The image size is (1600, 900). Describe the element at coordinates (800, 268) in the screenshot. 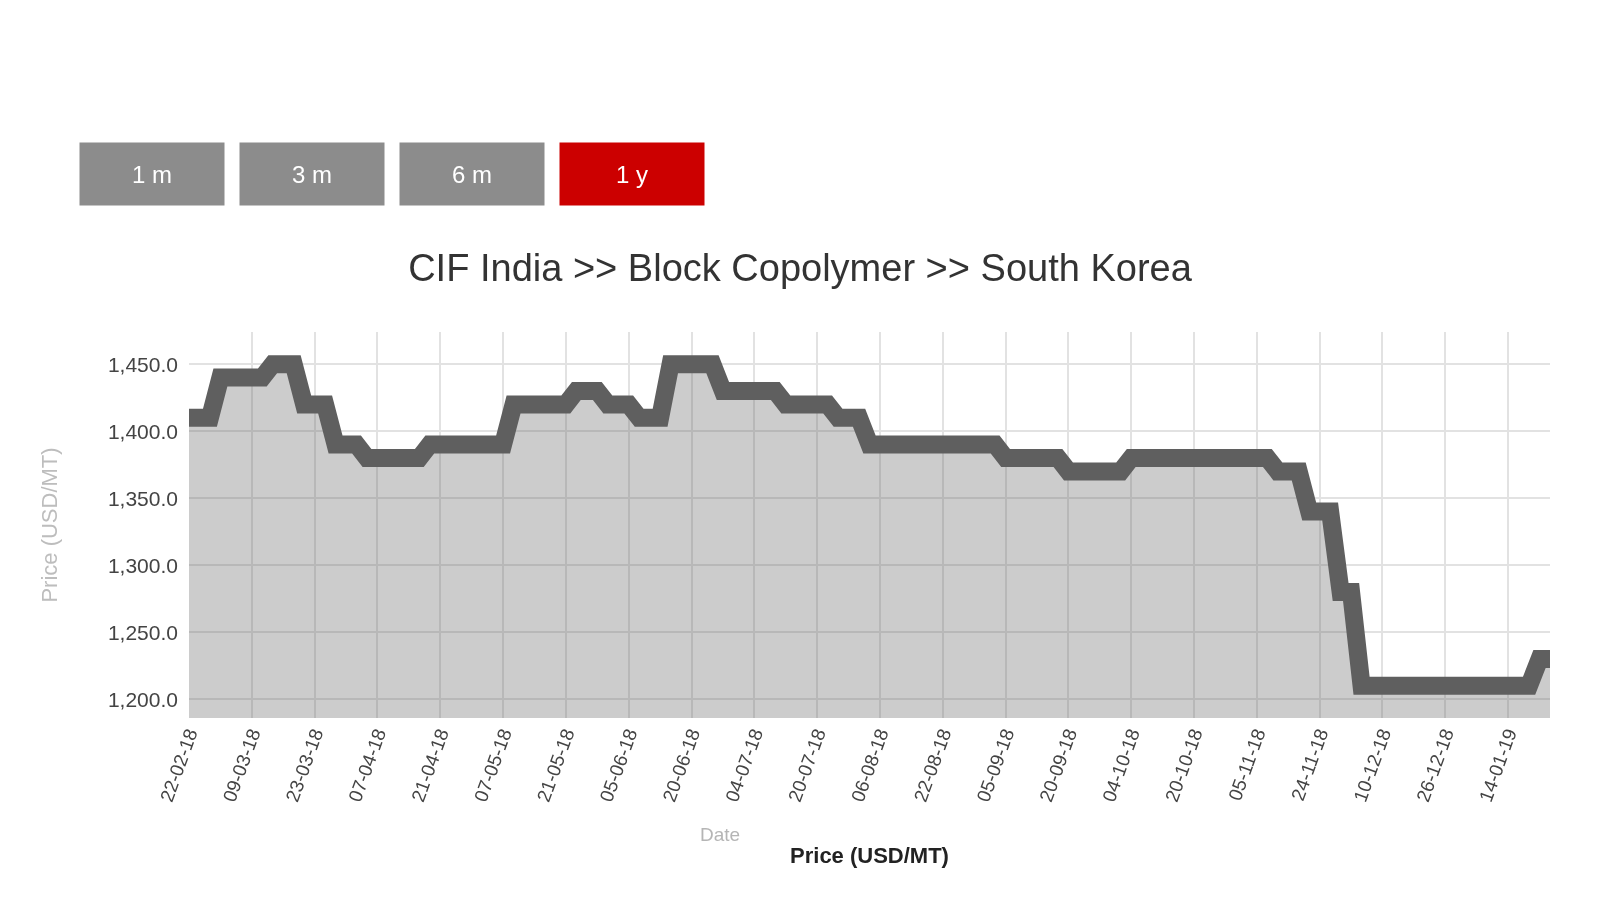

I see `chart-title: CIF India >> Block Copolymer >> South Korea` at that location.